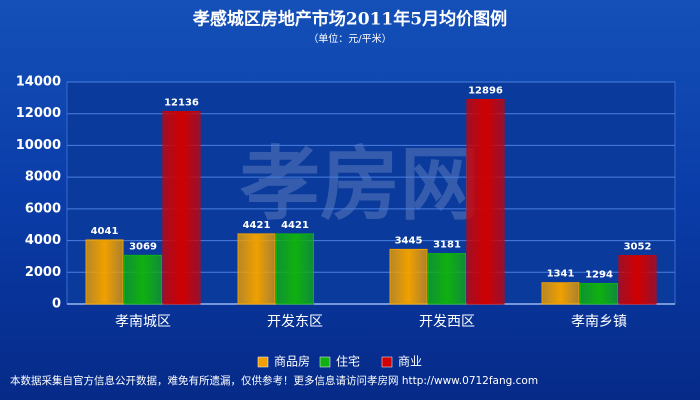 This screenshot has width=700, height=400. Describe the element at coordinates (295, 322) in the screenshot. I see `x-tick-label: 开发东区` at that location.